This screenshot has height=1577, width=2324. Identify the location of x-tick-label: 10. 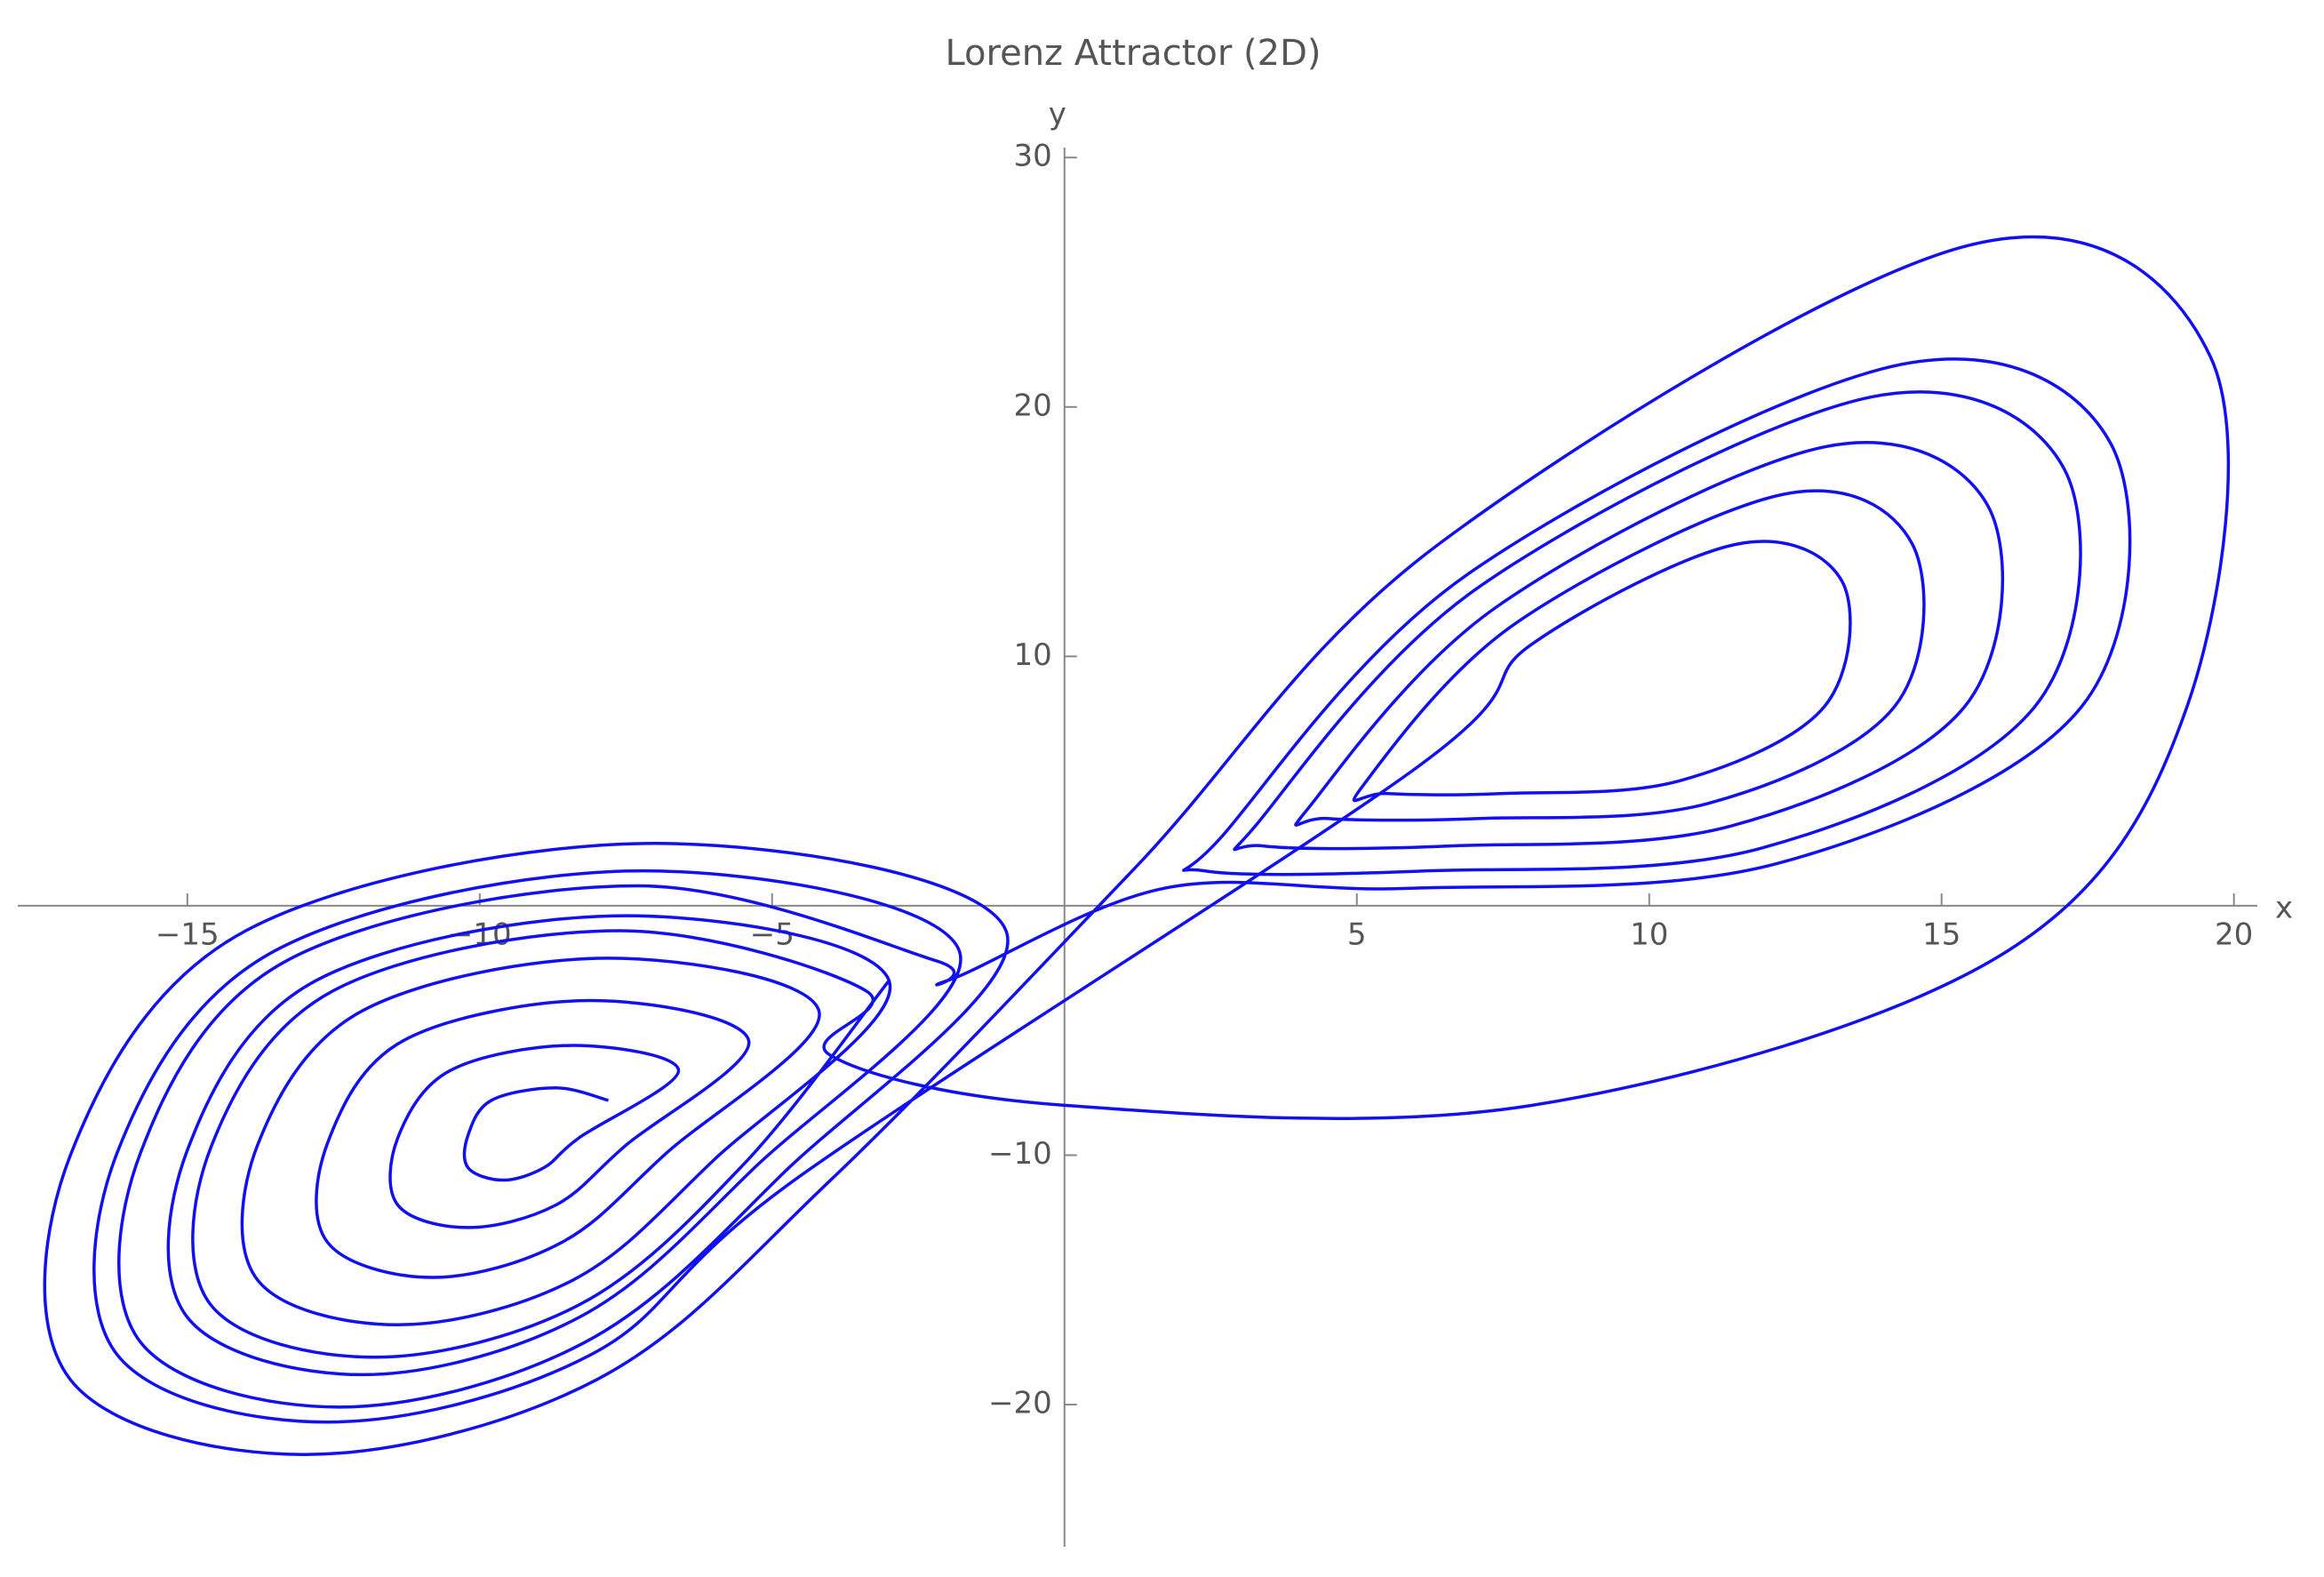
(1649, 934).